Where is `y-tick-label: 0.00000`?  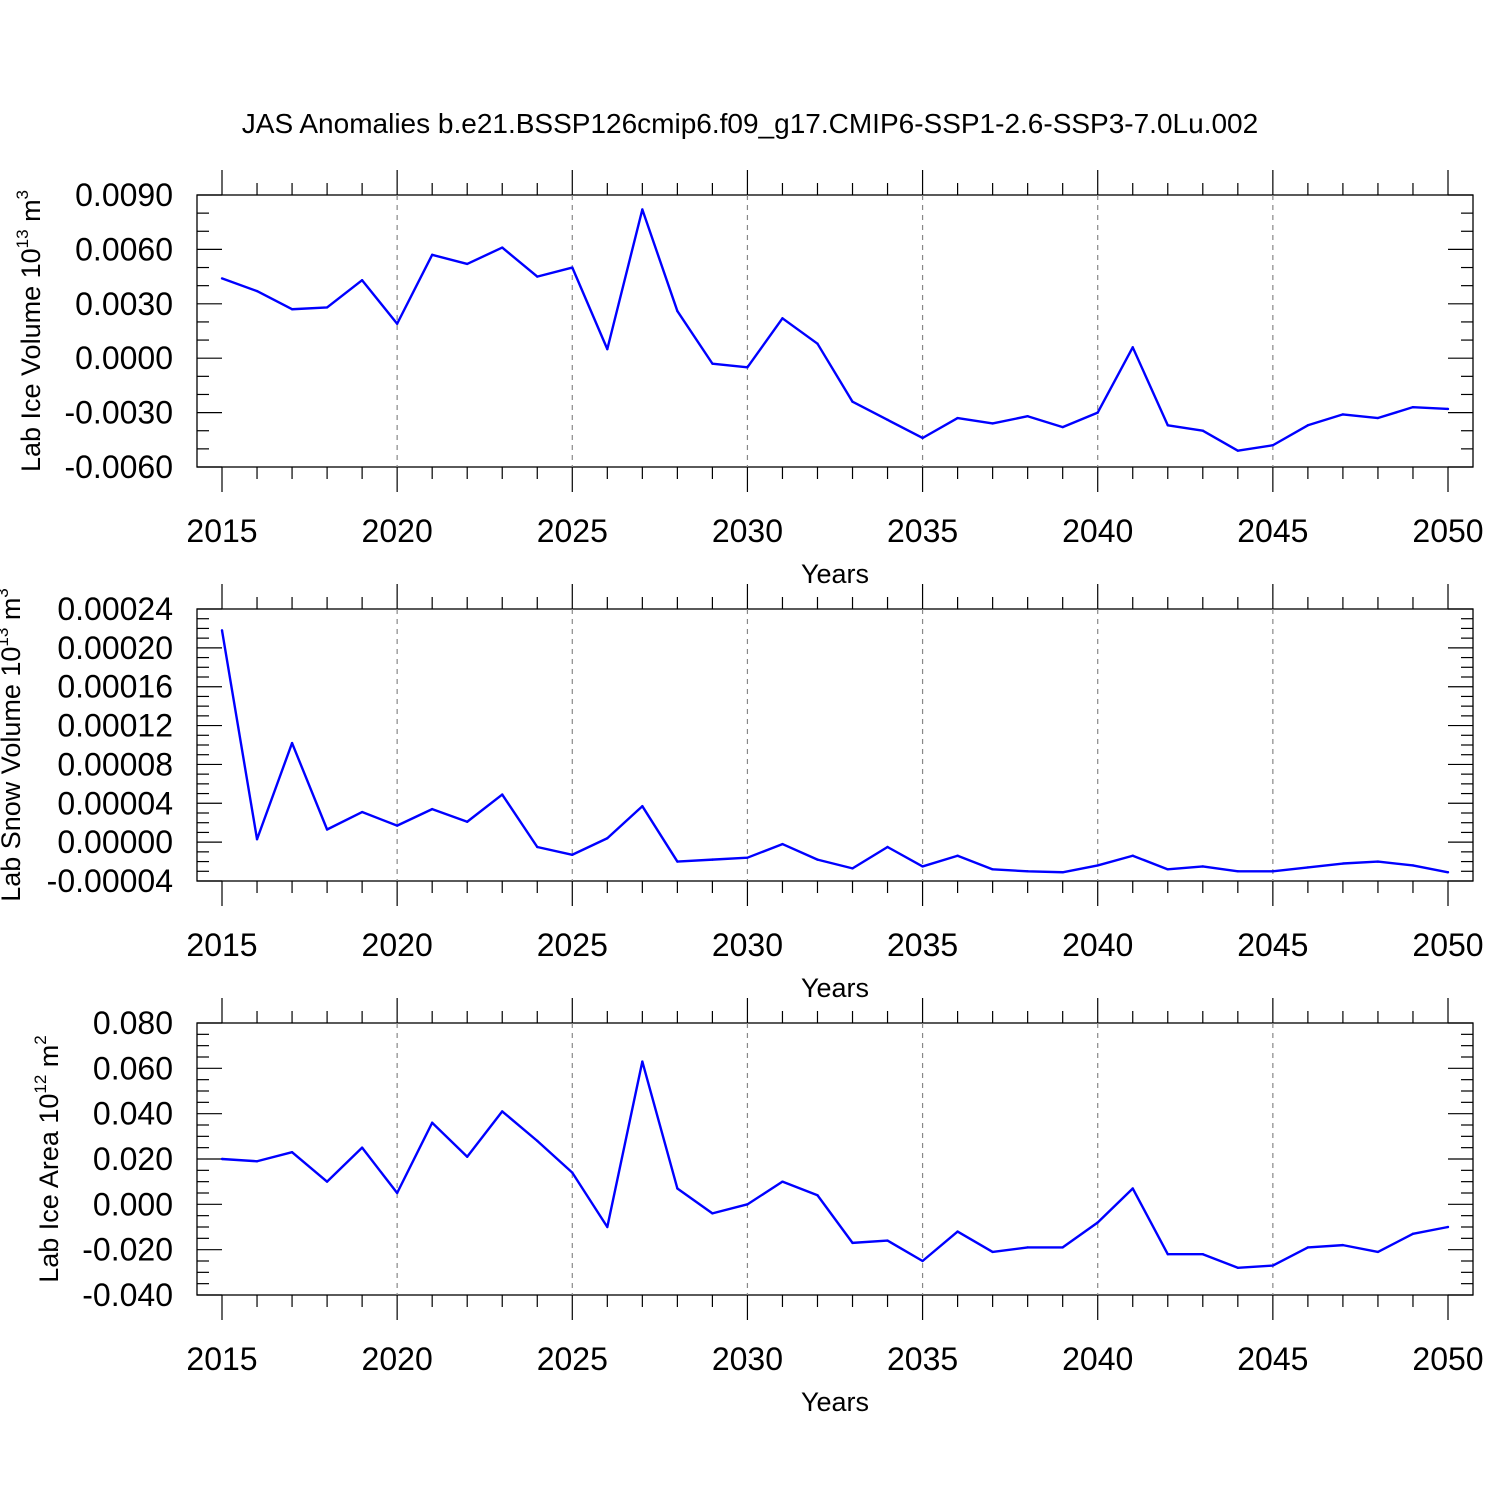
y-tick-label: 0.00000 is located at coordinates (115, 842).